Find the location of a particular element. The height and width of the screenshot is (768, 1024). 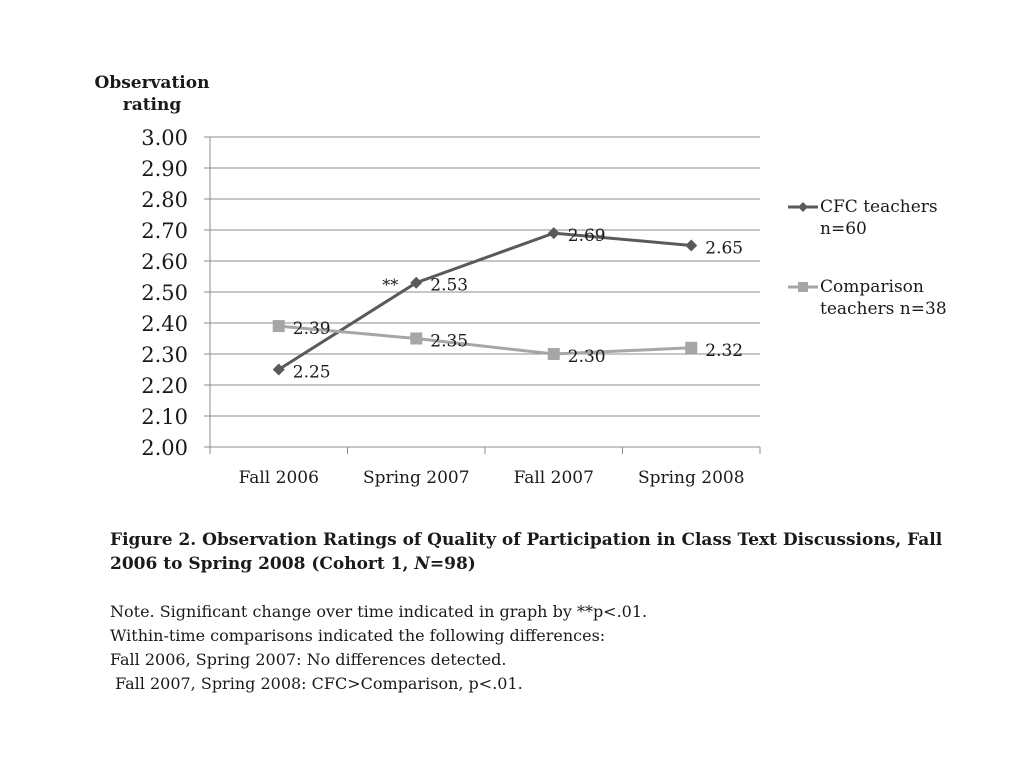

series-0-data-label-0: 2.25 is located at coordinates (312, 373).